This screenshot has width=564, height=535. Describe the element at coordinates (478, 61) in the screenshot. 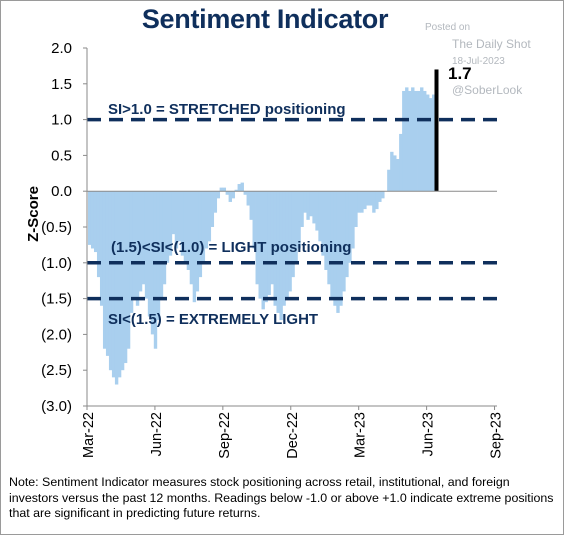

I see `watermark-date: 18-Jul-2023` at that location.